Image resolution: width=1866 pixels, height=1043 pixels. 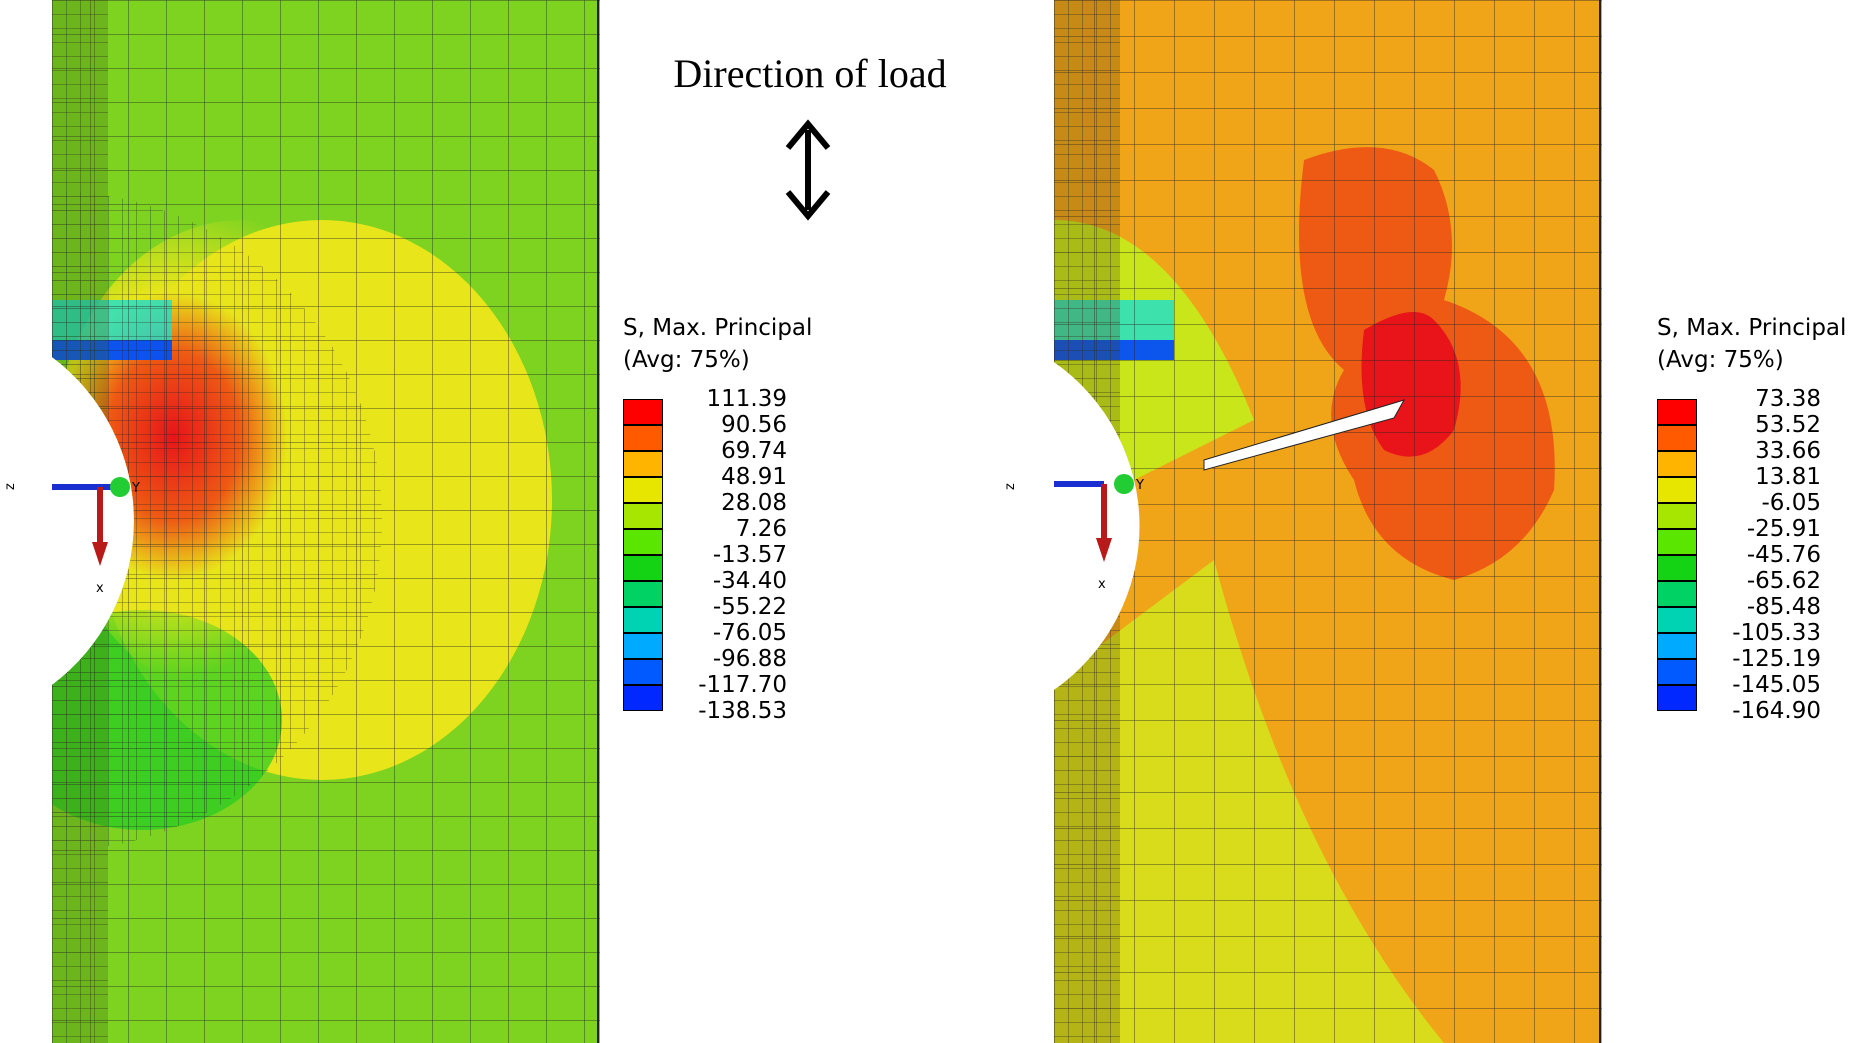 What do you see at coordinates (1783, 581) in the screenshot?
I see `legend-value-right-7: -65.62` at bounding box center [1783, 581].